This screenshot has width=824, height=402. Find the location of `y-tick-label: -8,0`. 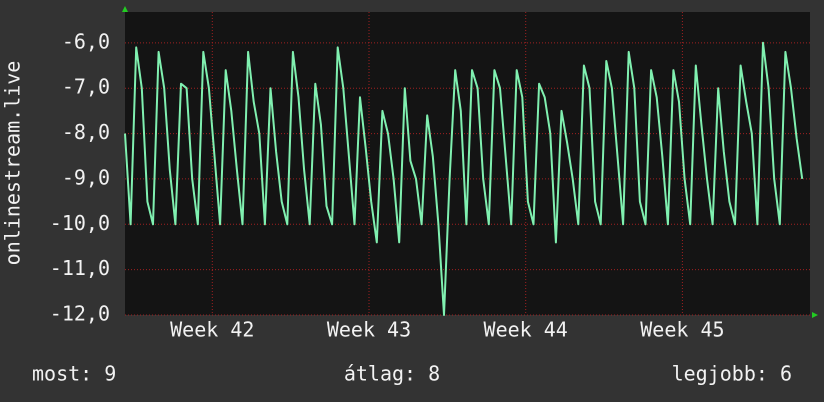

y-tick-label: -8,0 is located at coordinates (86, 132).